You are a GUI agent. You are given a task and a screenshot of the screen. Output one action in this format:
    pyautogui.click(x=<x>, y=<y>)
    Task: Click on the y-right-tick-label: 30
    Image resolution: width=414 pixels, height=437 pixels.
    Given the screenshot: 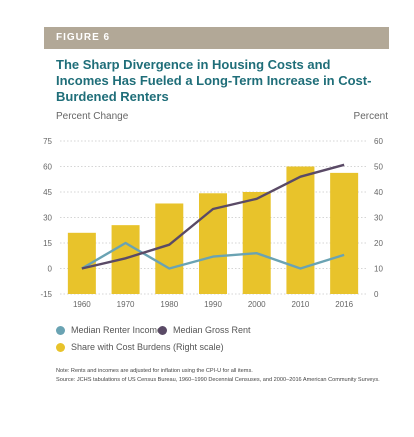 What is the action you would take?
    pyautogui.click(x=378, y=218)
    